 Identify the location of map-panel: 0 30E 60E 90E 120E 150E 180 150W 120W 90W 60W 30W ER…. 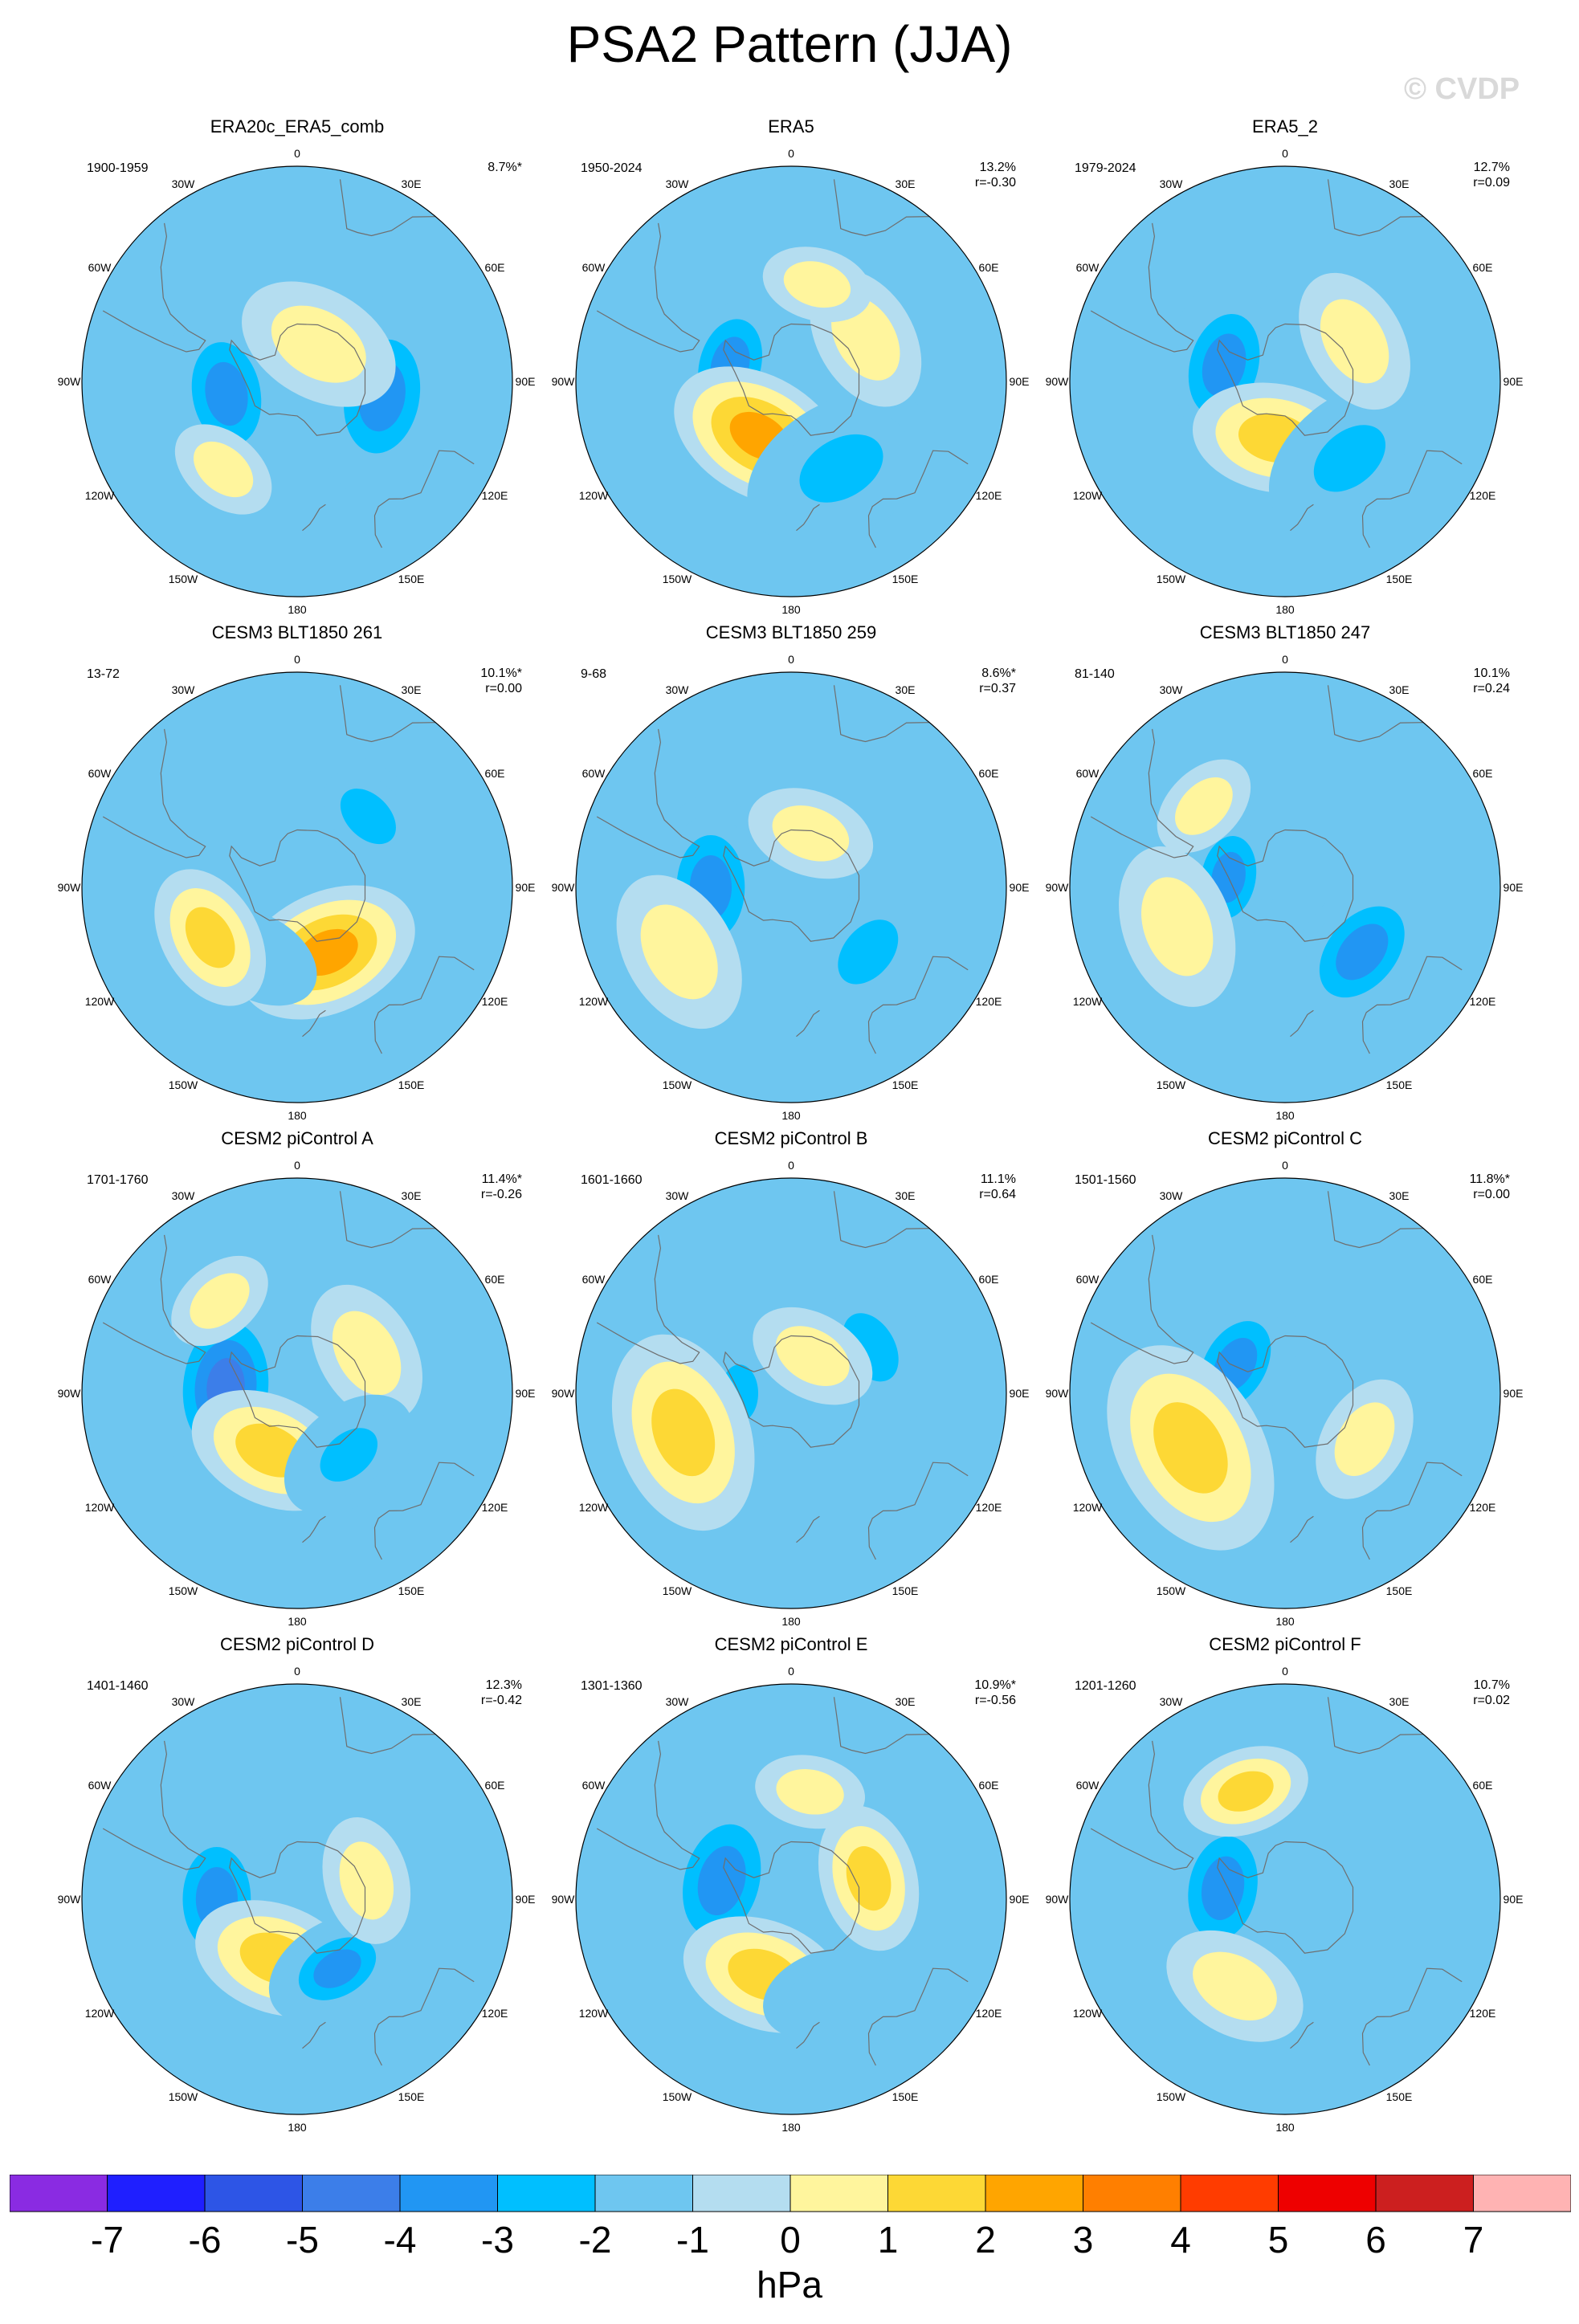
(1285, 365).